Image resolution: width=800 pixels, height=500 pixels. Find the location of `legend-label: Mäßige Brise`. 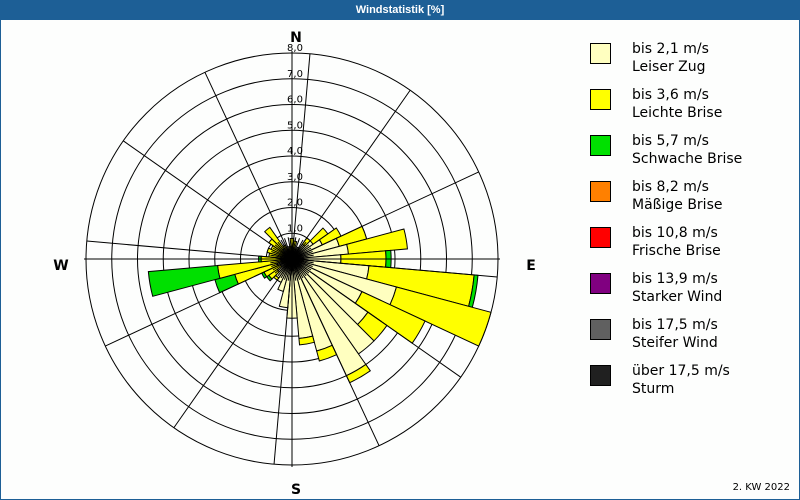

legend-label: Mäßige Brise is located at coordinates (677, 205).